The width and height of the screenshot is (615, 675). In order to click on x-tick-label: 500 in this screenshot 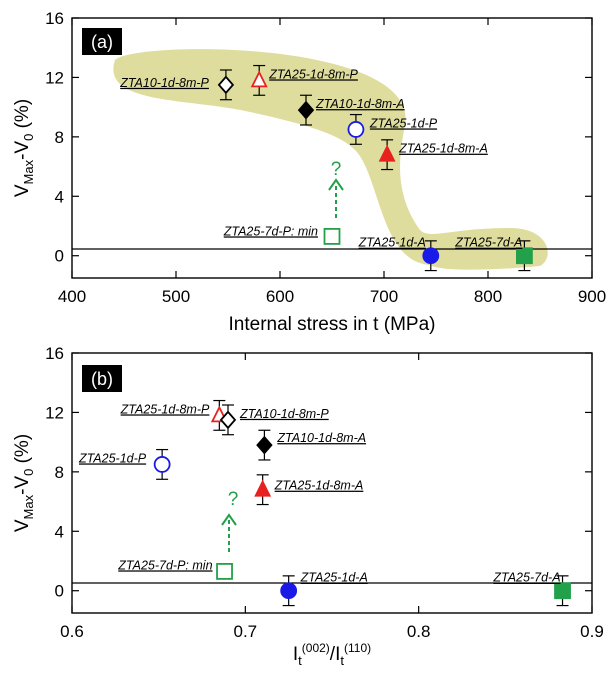, I will do `click(176, 296)`.